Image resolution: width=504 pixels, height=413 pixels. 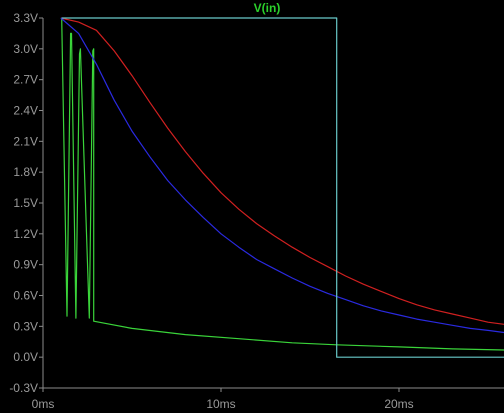 I want to click on y-tick-label: 2.4V, so click(x=25, y=111).